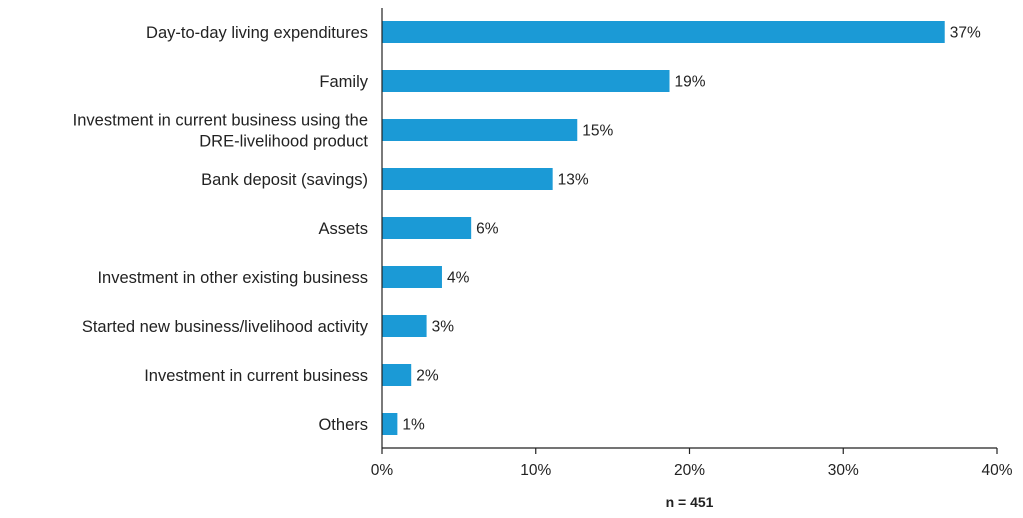 The width and height of the screenshot is (1023, 518). What do you see at coordinates (427, 376) in the screenshot?
I see `value-label: 2%` at bounding box center [427, 376].